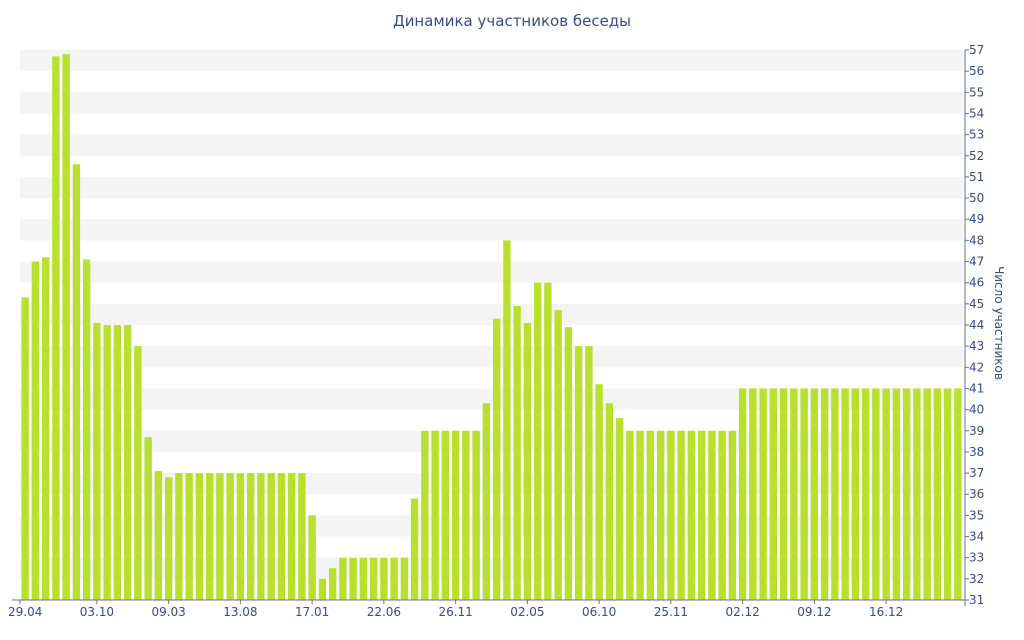  Describe the element at coordinates (527, 612) in the screenshot. I see `x-tick-label: 02.05` at that location.